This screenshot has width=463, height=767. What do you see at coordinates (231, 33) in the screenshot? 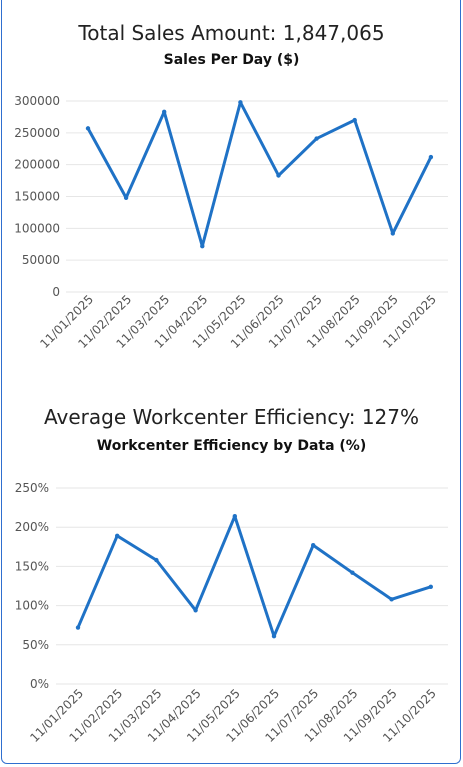
I see `sales-headline: Total Sales Amount: 1,847,065` at bounding box center [231, 33].